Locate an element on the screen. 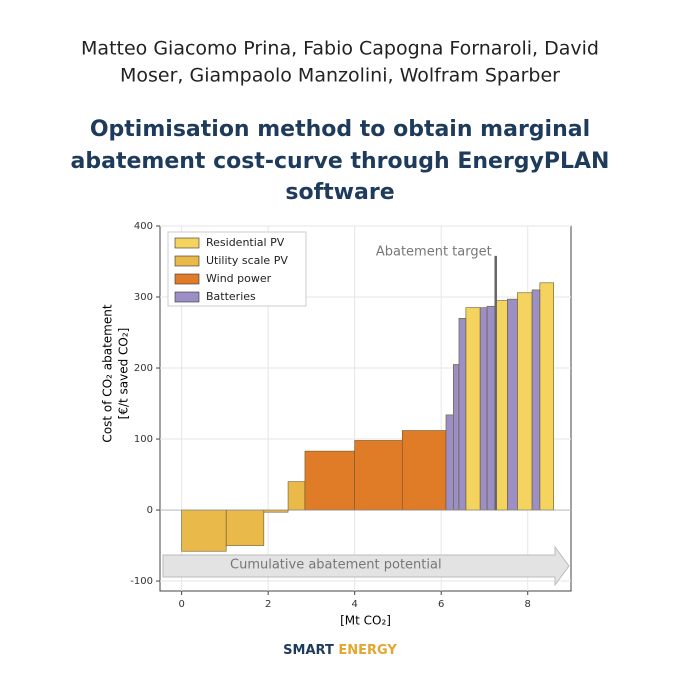 The width and height of the screenshot is (680, 680). annotation: Abatement target is located at coordinates (434, 251).